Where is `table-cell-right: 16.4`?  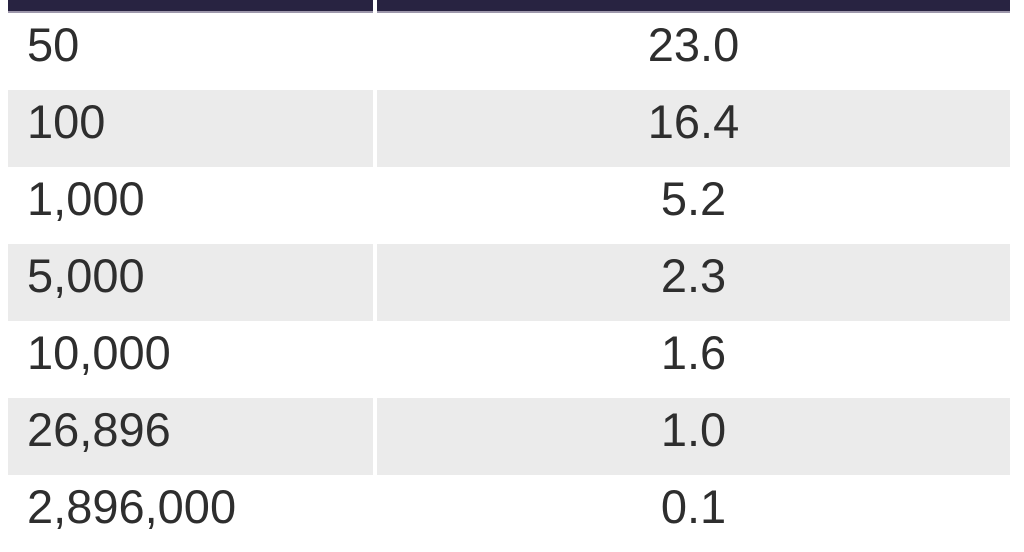 table-cell-right: 16.4 is located at coordinates (693, 128).